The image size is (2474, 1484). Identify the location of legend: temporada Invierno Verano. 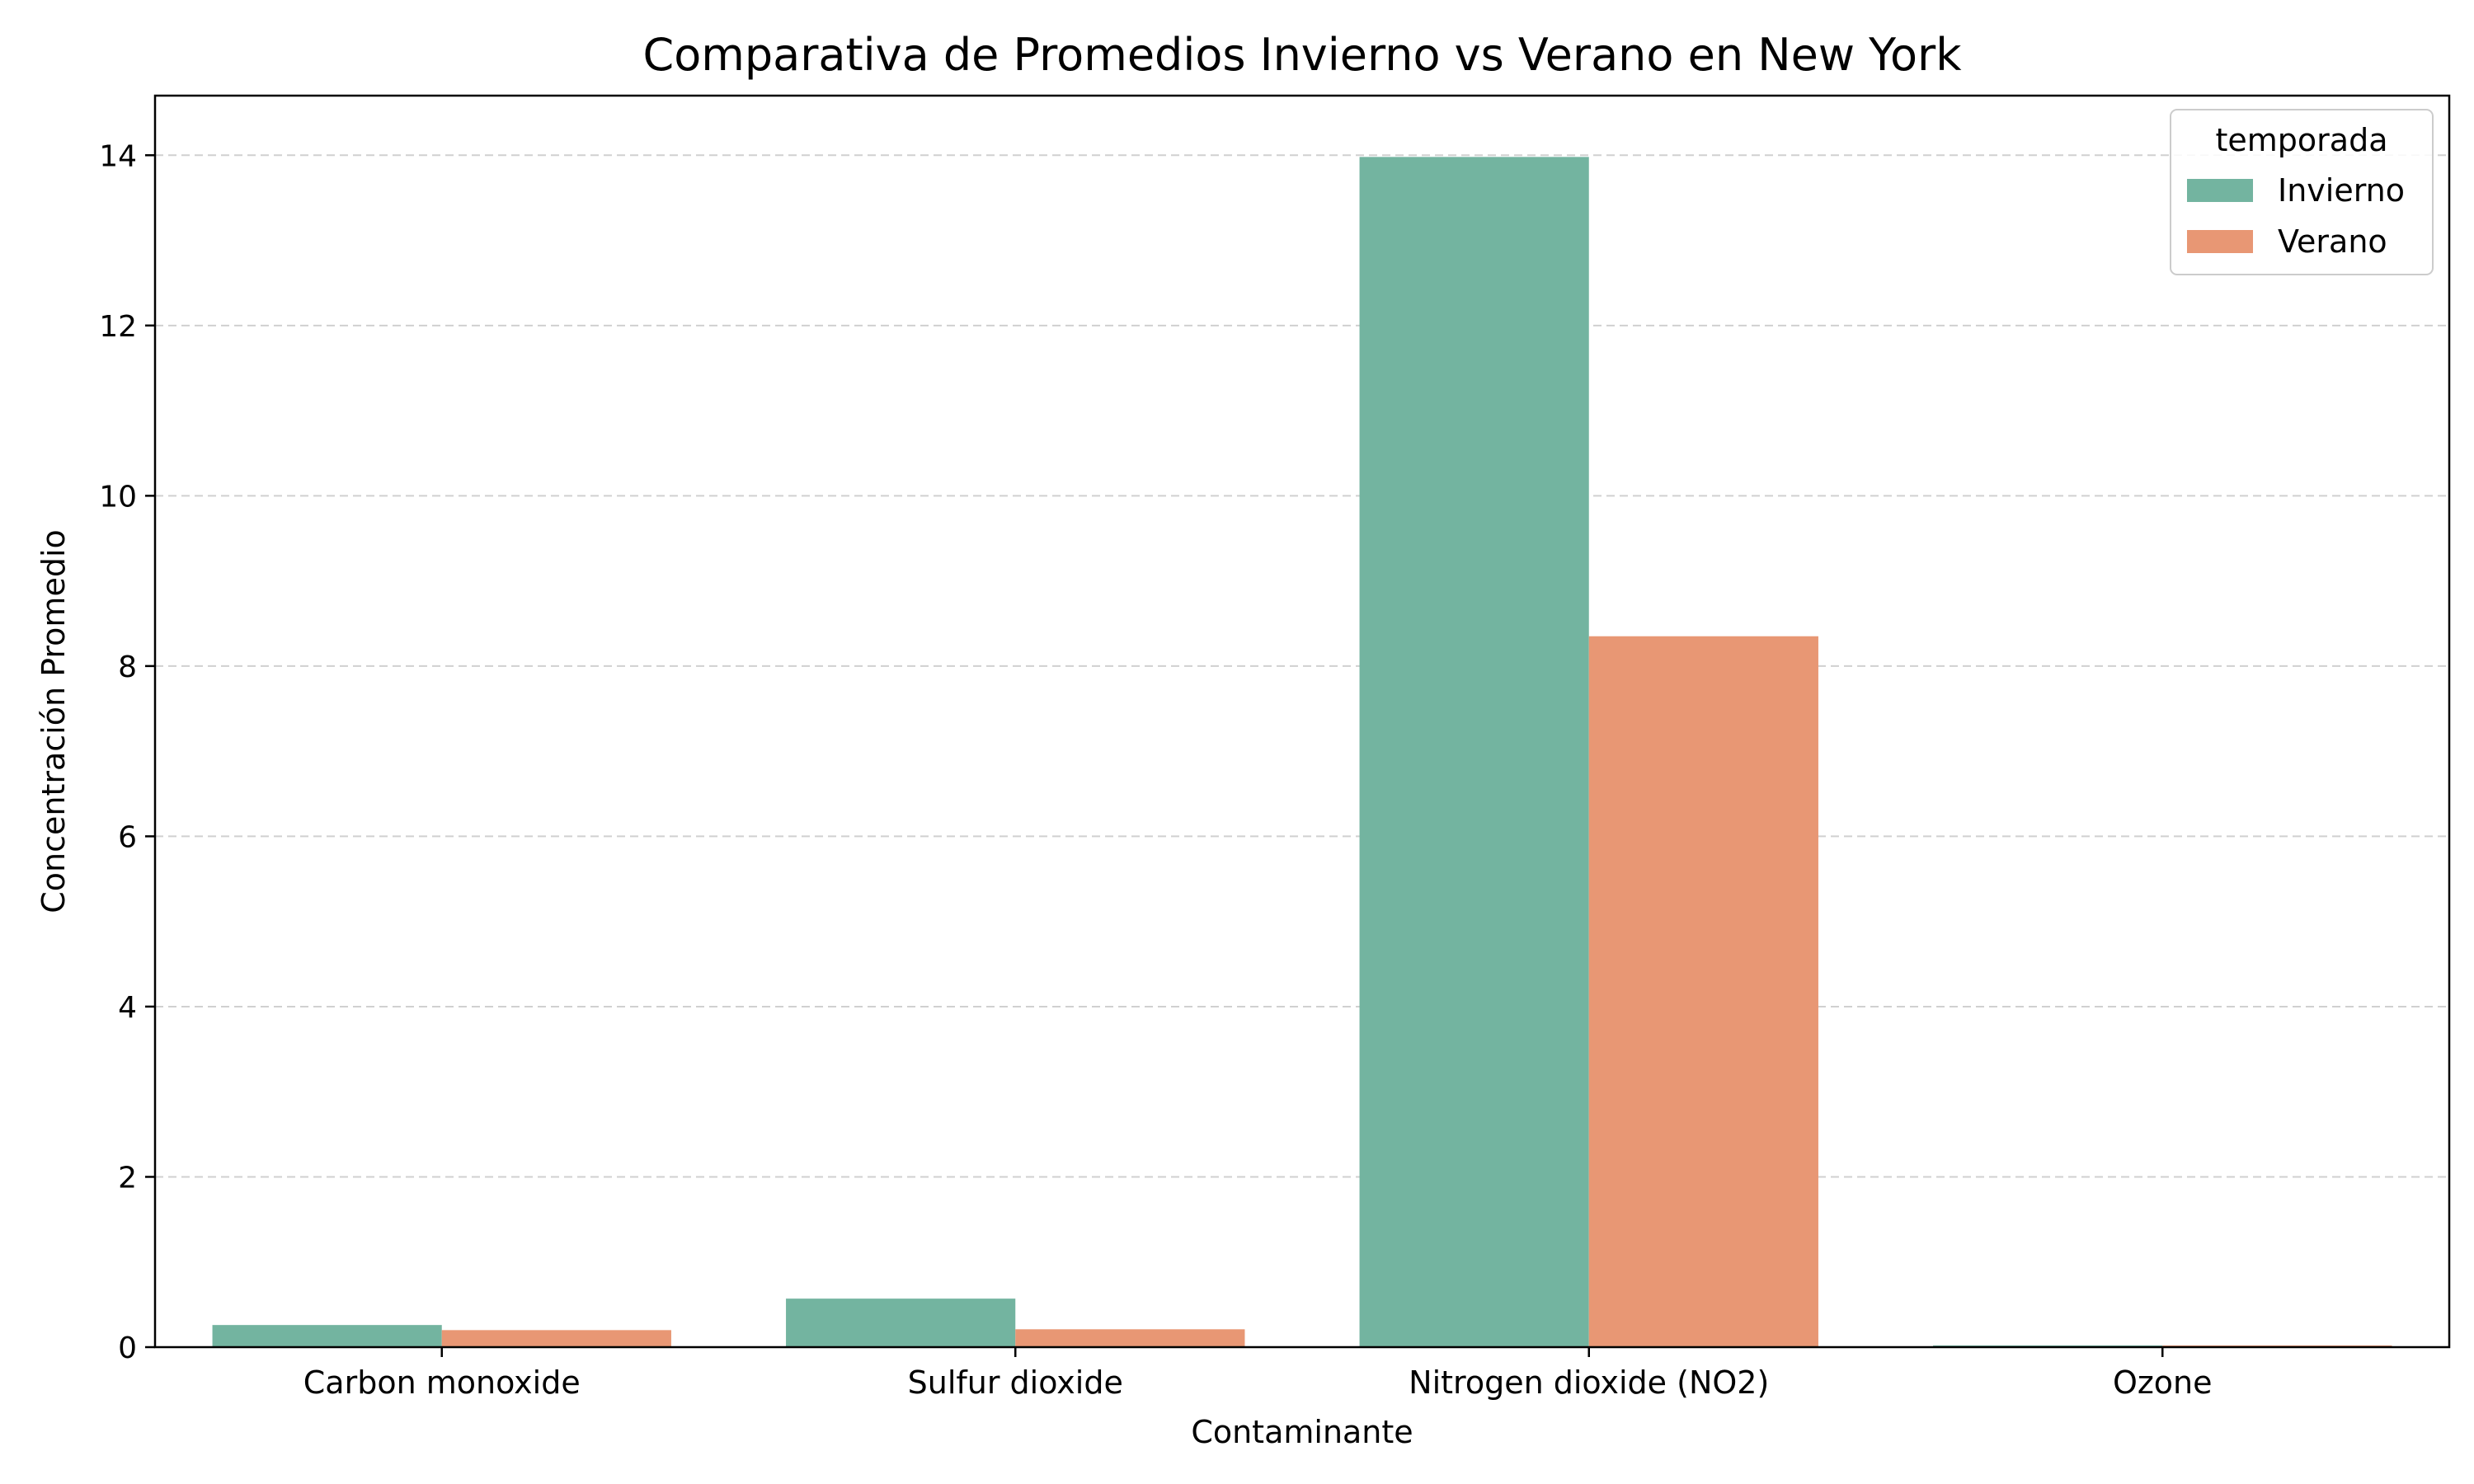
(2302, 192).